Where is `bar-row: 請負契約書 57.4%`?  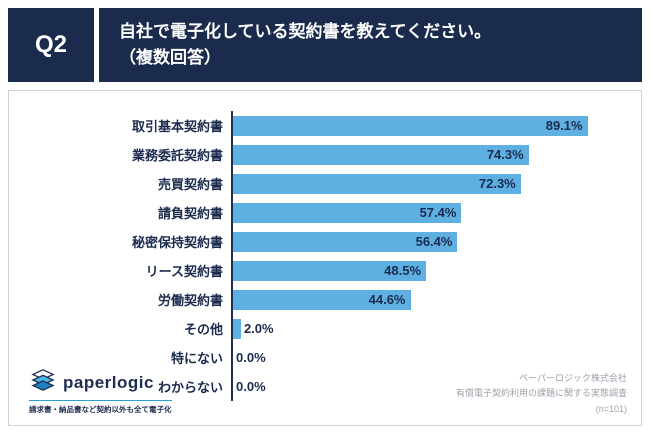 bar-row: 請負契約書 57.4% is located at coordinates (325, 212).